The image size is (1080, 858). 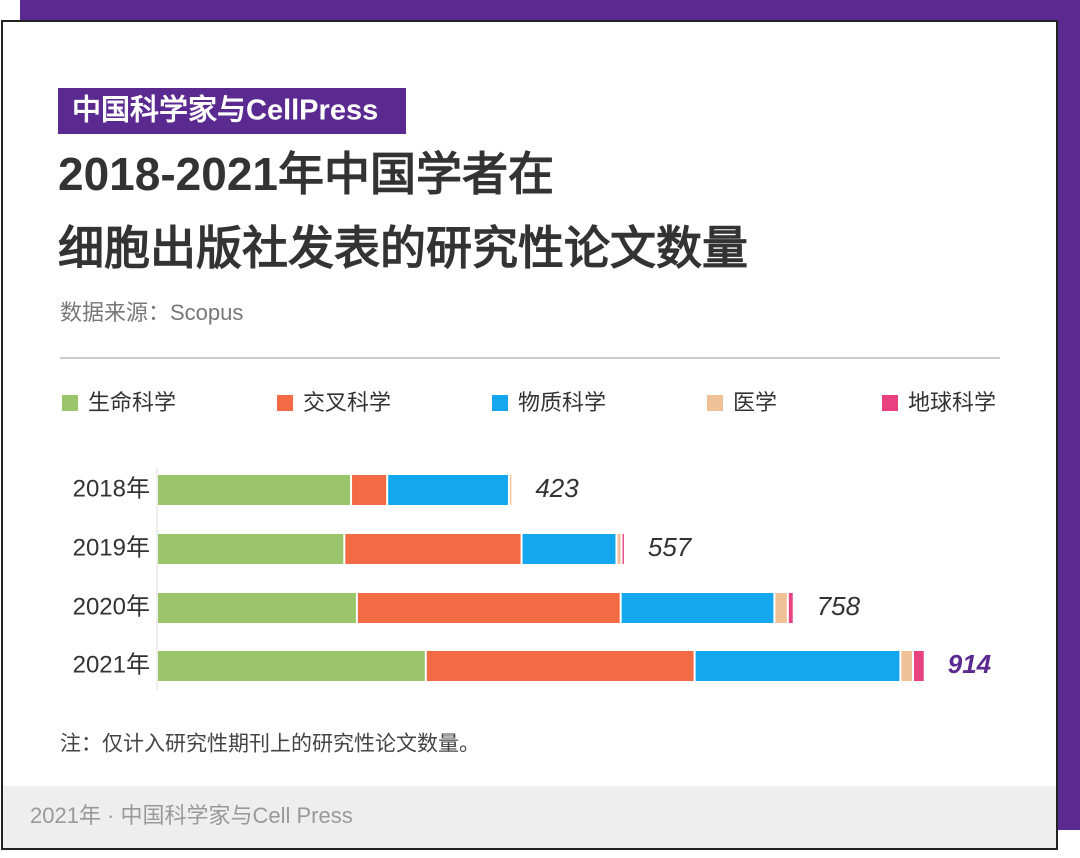 What do you see at coordinates (557, 488) in the screenshot?
I see `total-label: 423` at bounding box center [557, 488].